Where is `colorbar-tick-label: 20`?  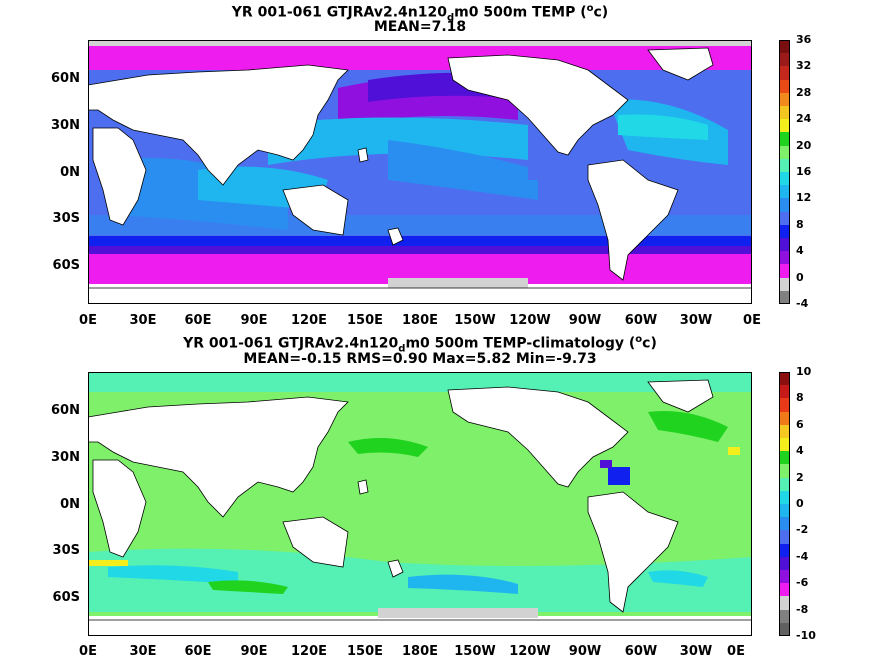
colorbar-tick-label: 20 is located at coordinates (804, 145).